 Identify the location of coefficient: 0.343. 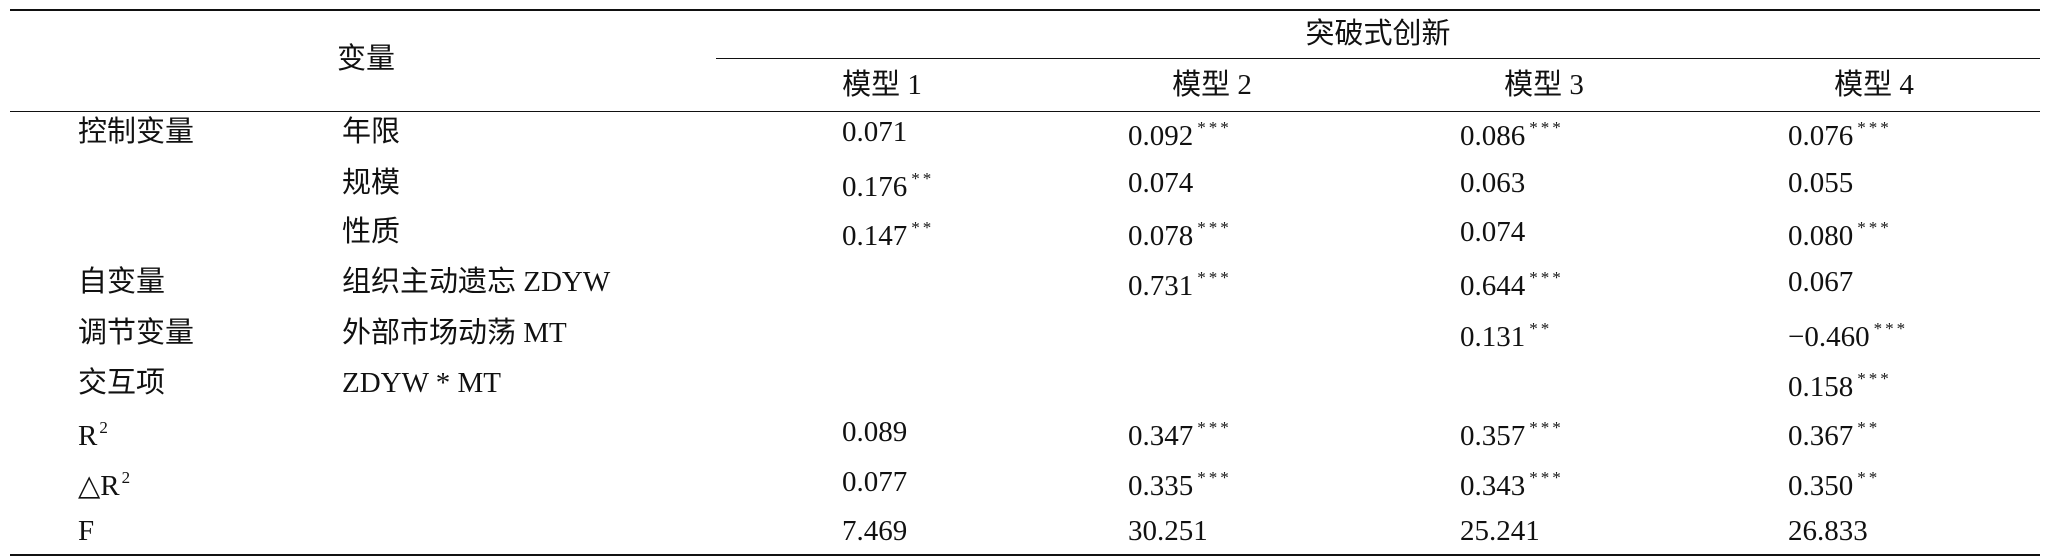
(1493, 486).